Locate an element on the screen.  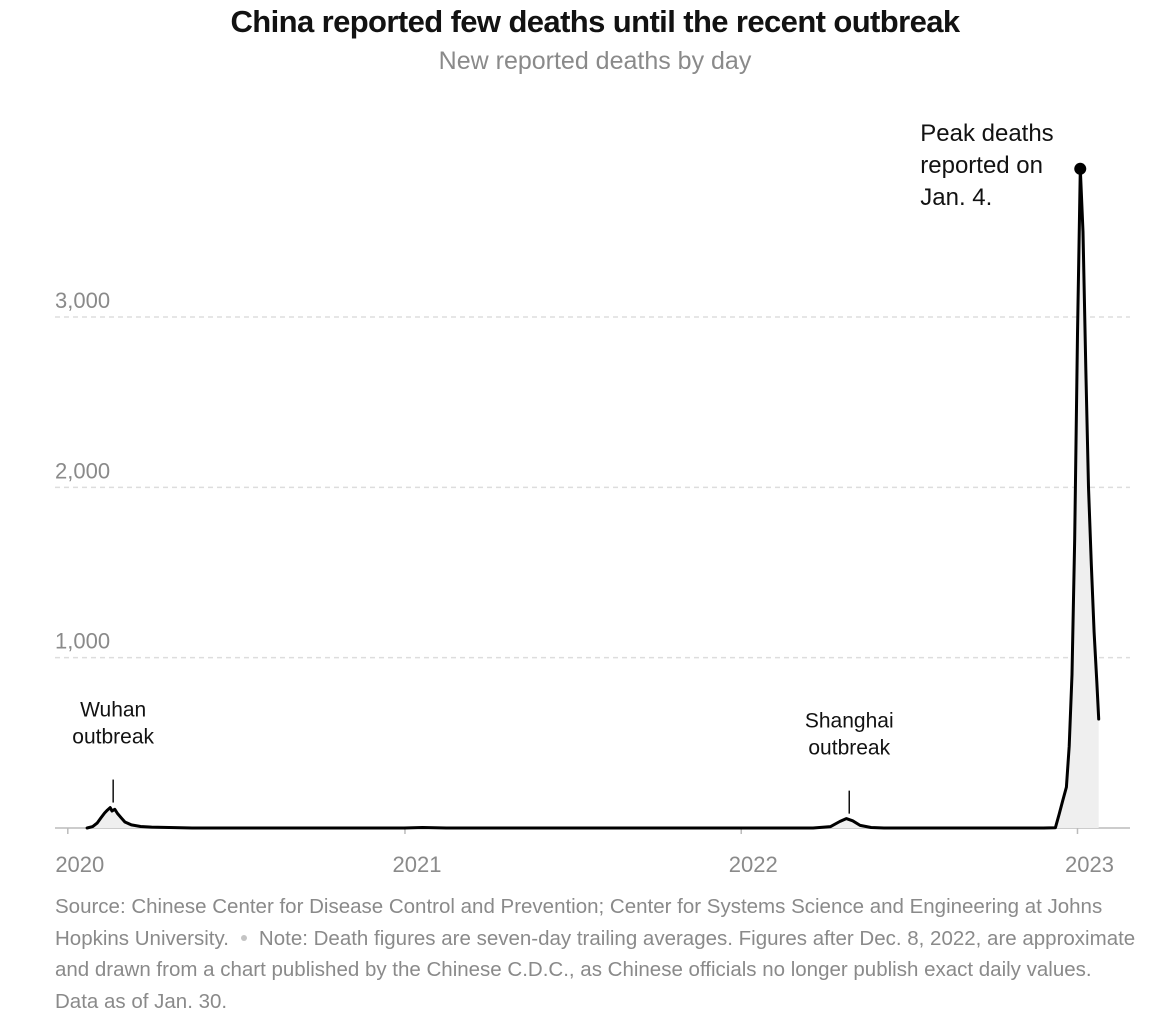
annotation-line: Shanghai is located at coordinates (849, 721).